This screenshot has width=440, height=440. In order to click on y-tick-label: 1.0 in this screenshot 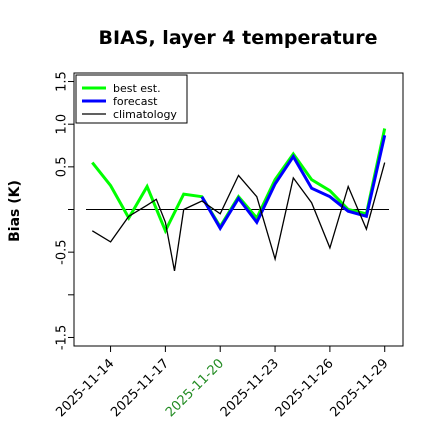, I will do `click(62, 124)`.